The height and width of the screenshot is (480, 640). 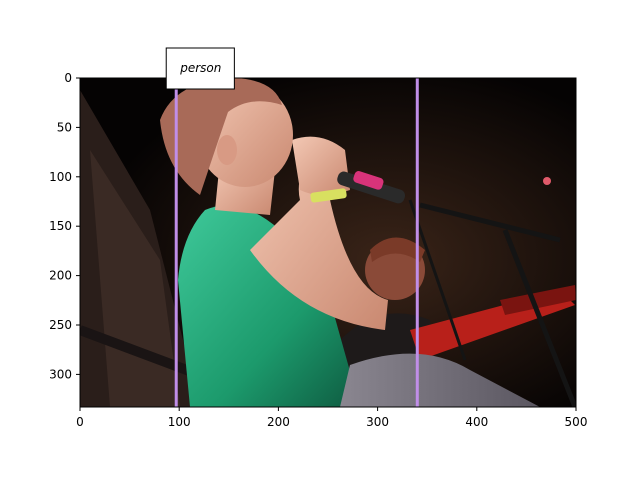 What do you see at coordinates (179, 422) in the screenshot?
I see `x-tick-label: 100` at bounding box center [179, 422].